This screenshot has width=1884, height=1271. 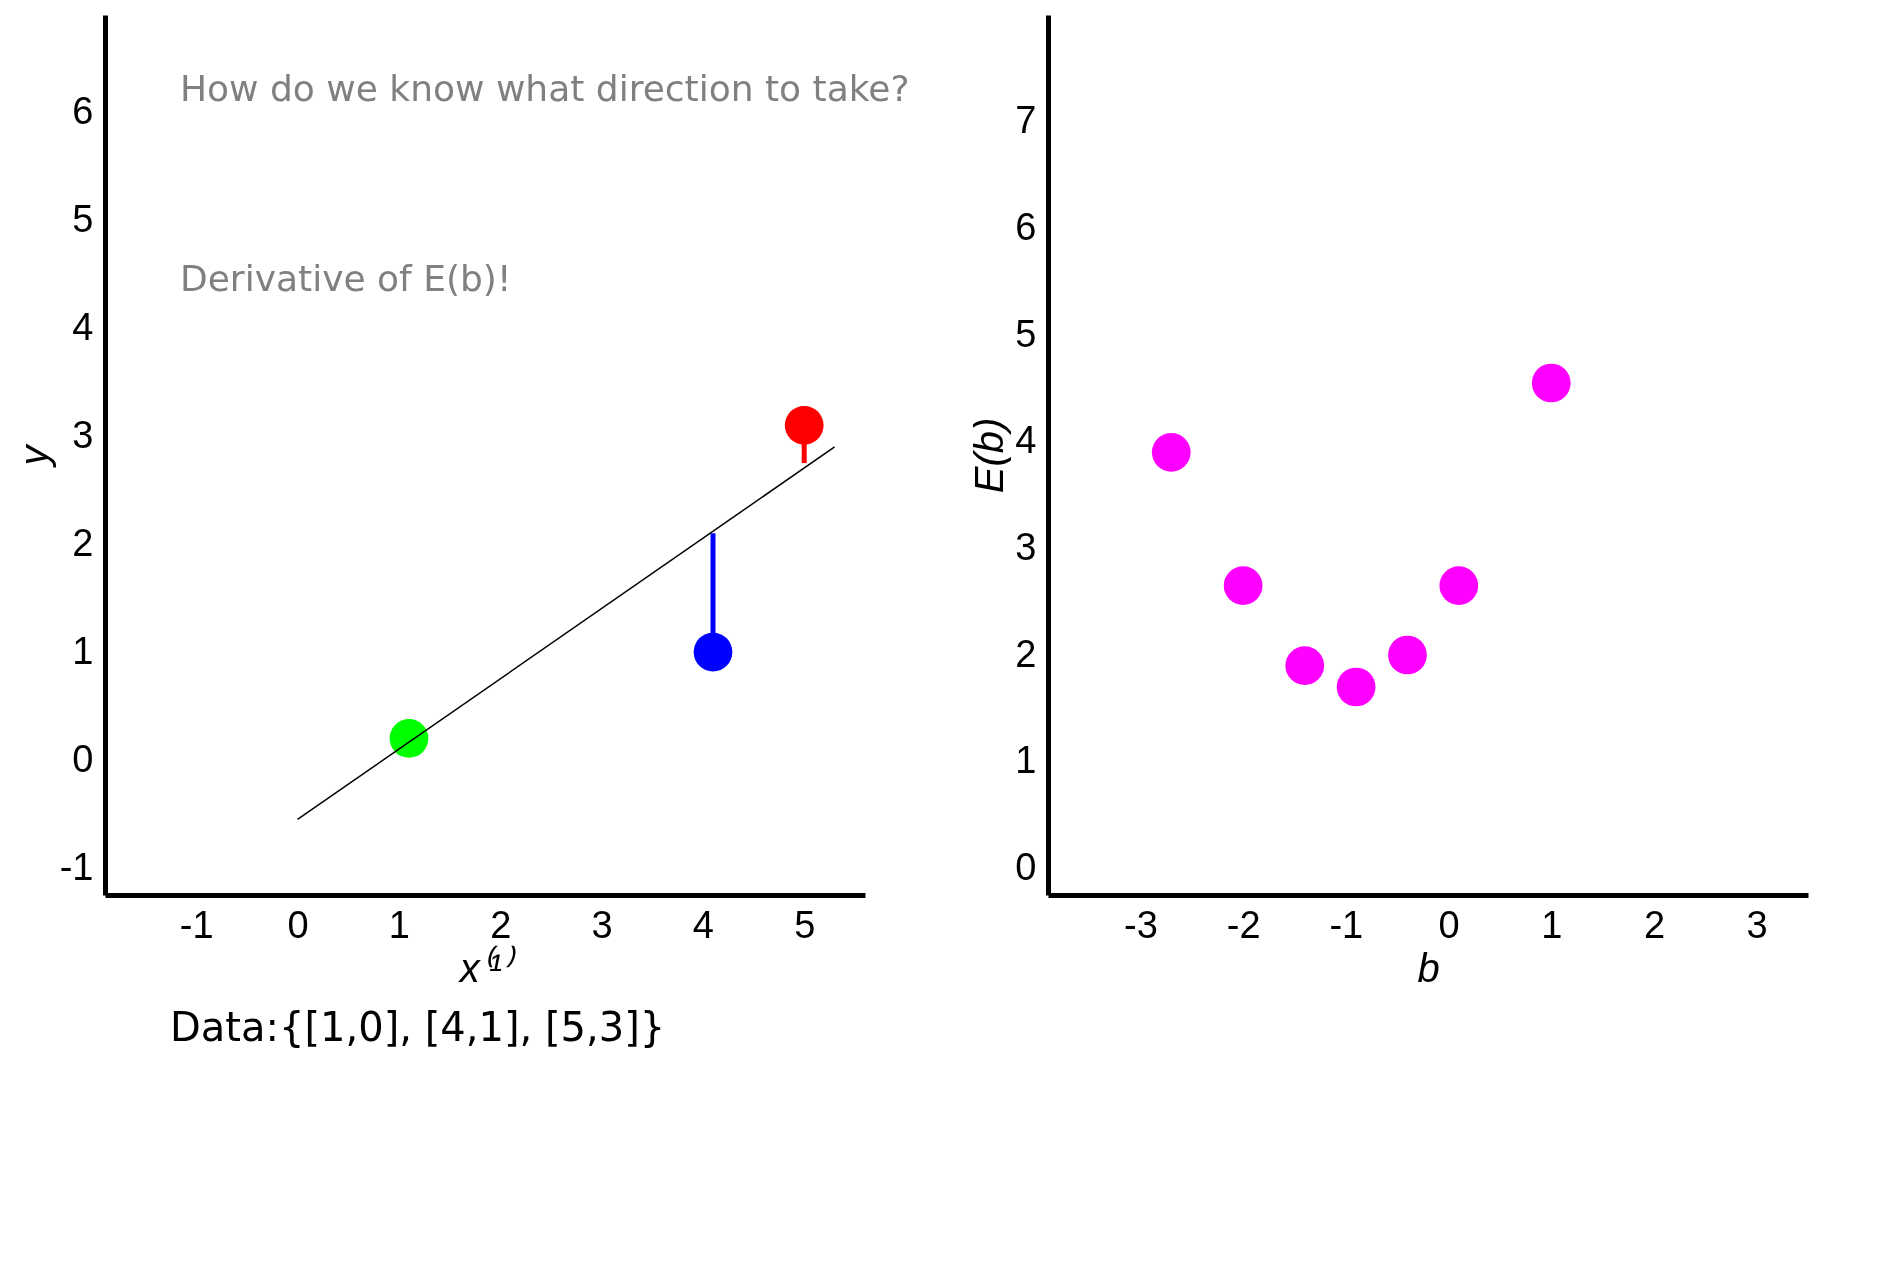 What do you see at coordinates (1243, 924) in the screenshot?
I see `x-tick-label: -2` at bounding box center [1243, 924].